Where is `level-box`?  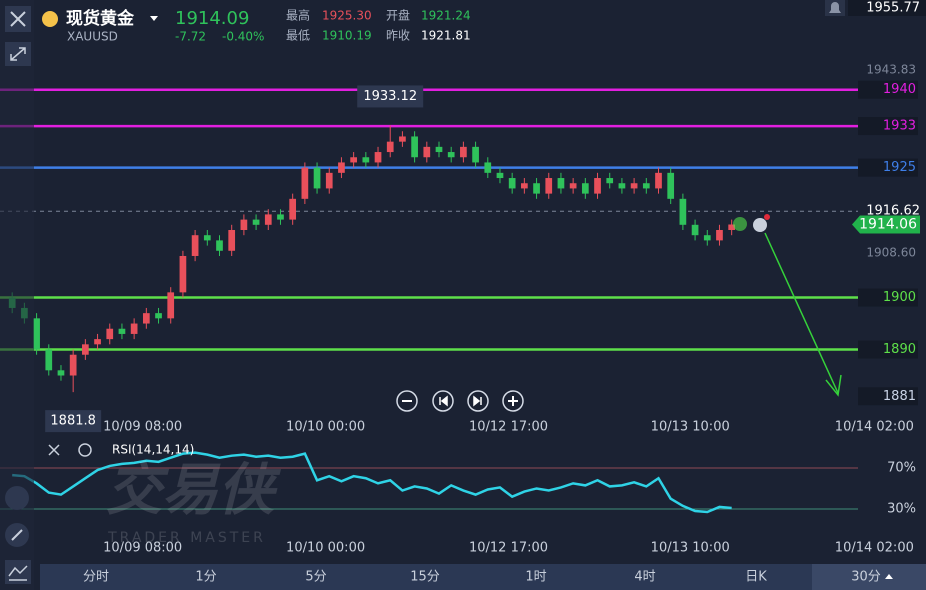 level-box is located at coordinates (888, 126).